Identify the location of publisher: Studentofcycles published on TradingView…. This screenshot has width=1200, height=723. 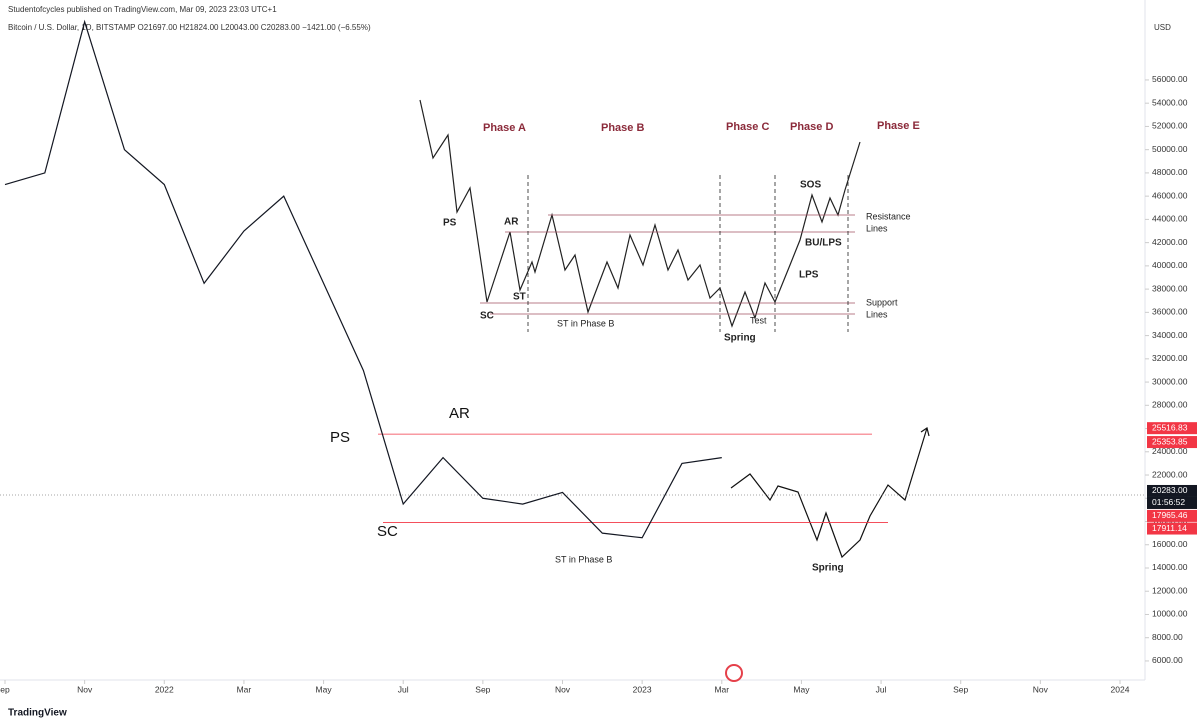
(142, 9).